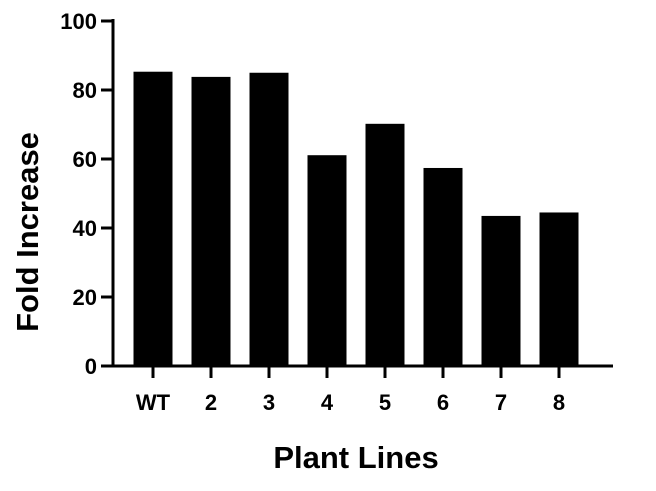 The width and height of the screenshot is (656, 491). Describe the element at coordinates (385, 402) in the screenshot. I see `x-tick-label: 5` at that location.